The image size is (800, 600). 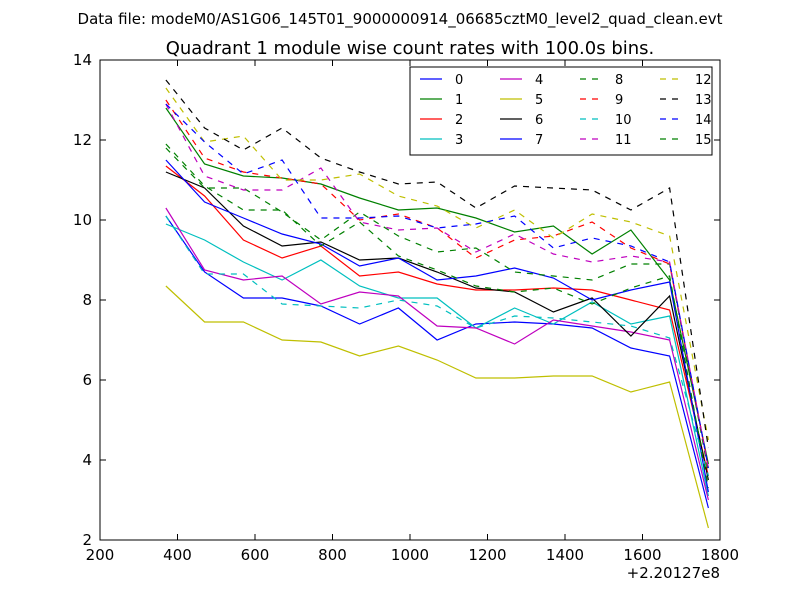 What do you see at coordinates (100, 555) in the screenshot?
I see `x-tick-label: 200` at bounding box center [100, 555].